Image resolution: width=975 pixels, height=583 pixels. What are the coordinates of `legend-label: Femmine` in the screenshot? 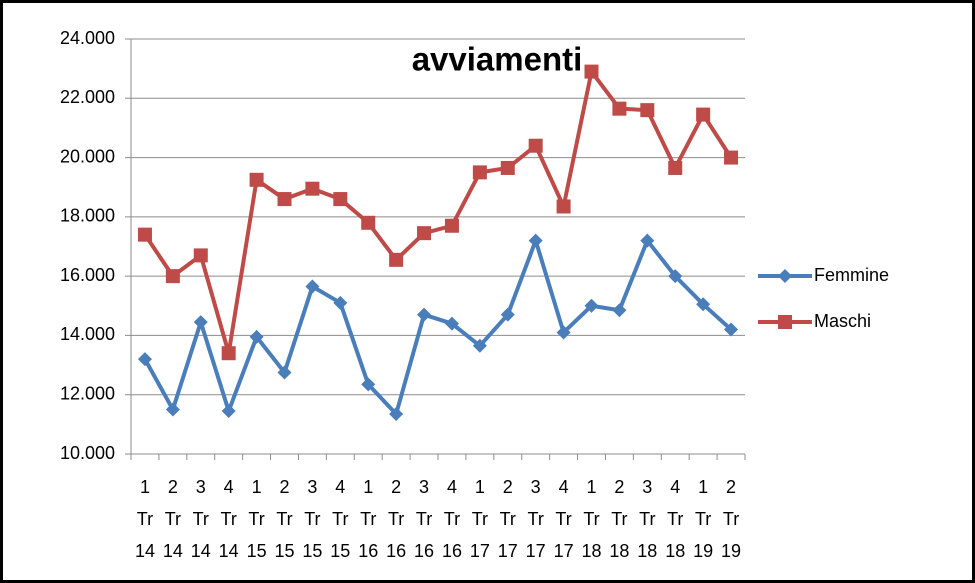 It's located at (851, 275).